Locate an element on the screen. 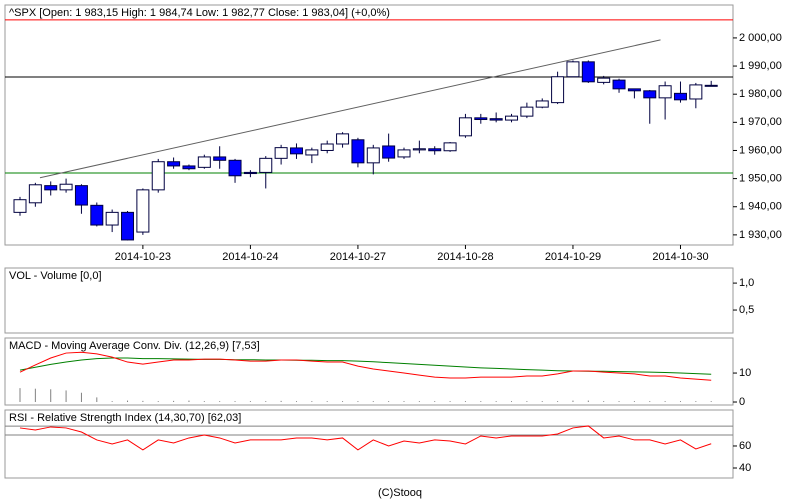 This screenshot has width=800, height=500. y-tick-label: 1 990,00 is located at coordinates (760, 66).